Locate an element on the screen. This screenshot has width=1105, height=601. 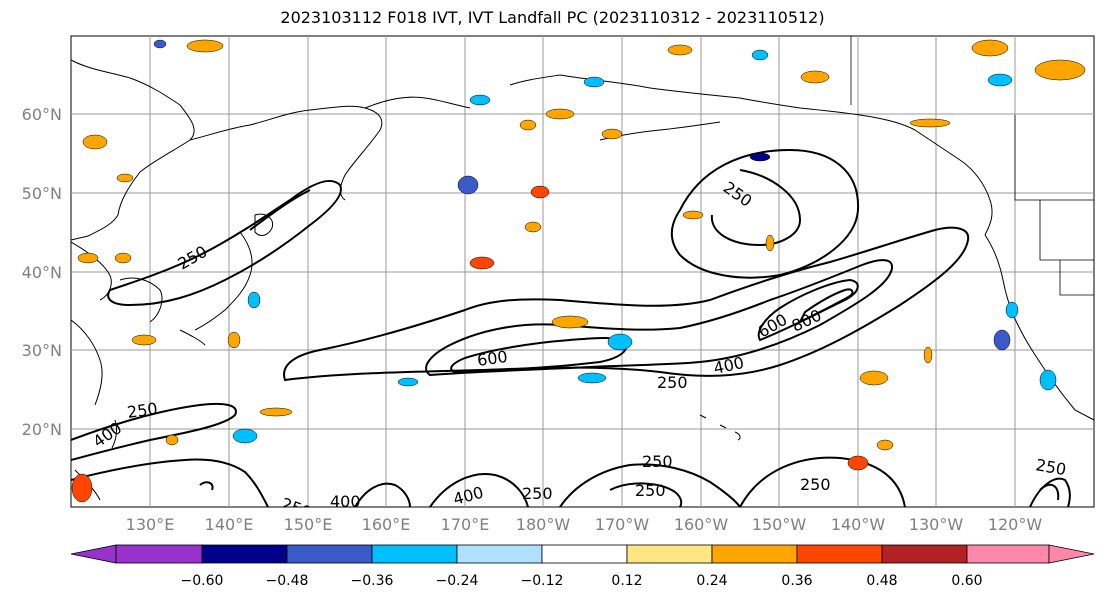
colorbar-tick-label: −0.36 is located at coordinates (372, 581).